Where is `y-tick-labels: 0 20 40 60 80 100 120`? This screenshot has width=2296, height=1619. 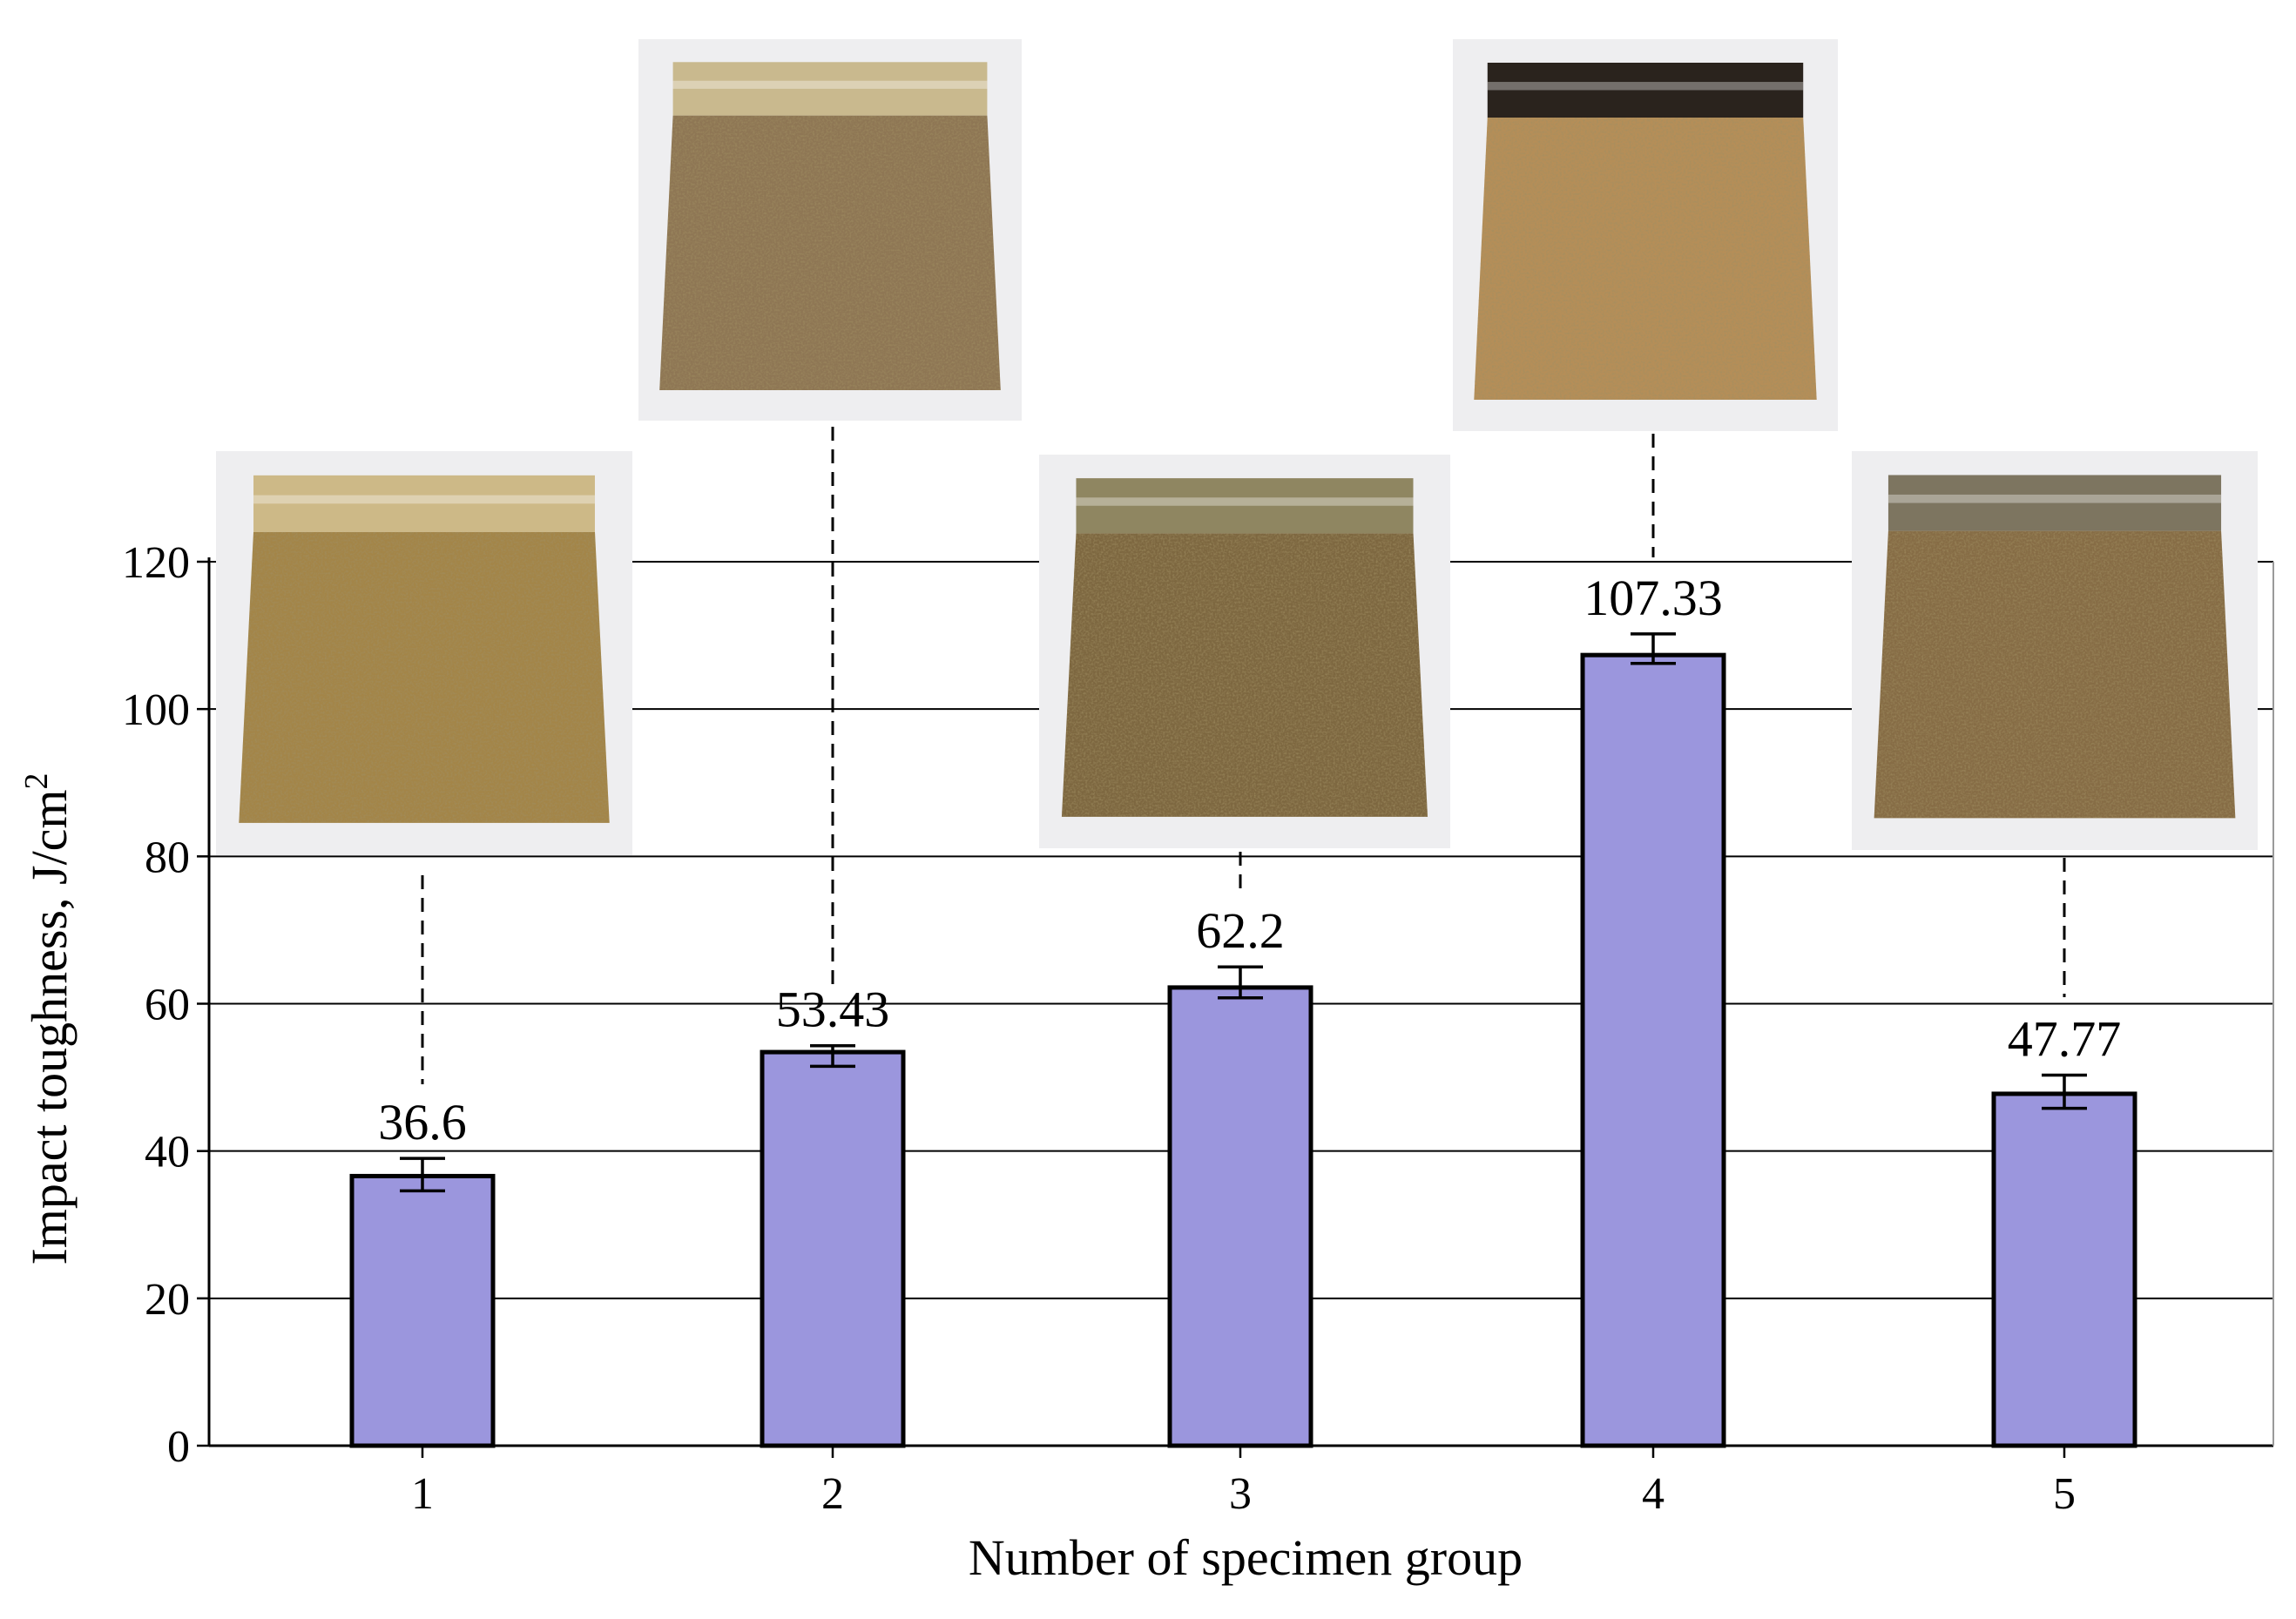 y-tick-labels: 0 20 40 60 80 100 120 is located at coordinates (156, 1005).